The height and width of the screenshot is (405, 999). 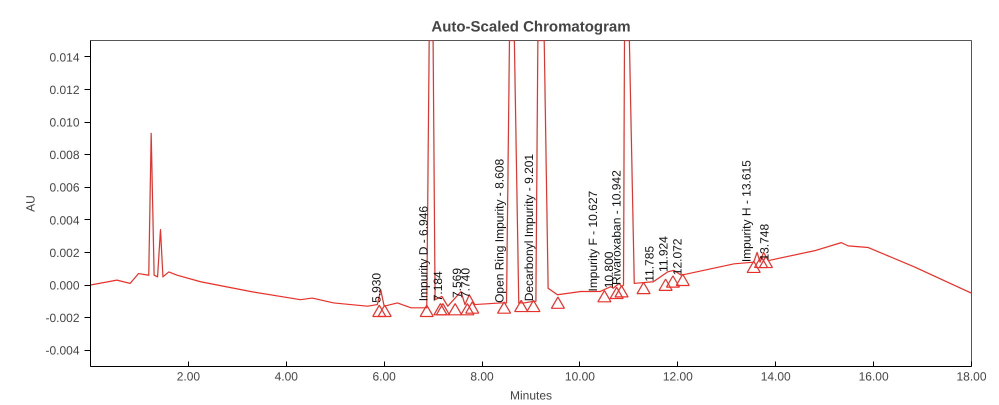 What do you see at coordinates (677, 257) in the screenshot?
I see `annotation: 12.072` at bounding box center [677, 257].